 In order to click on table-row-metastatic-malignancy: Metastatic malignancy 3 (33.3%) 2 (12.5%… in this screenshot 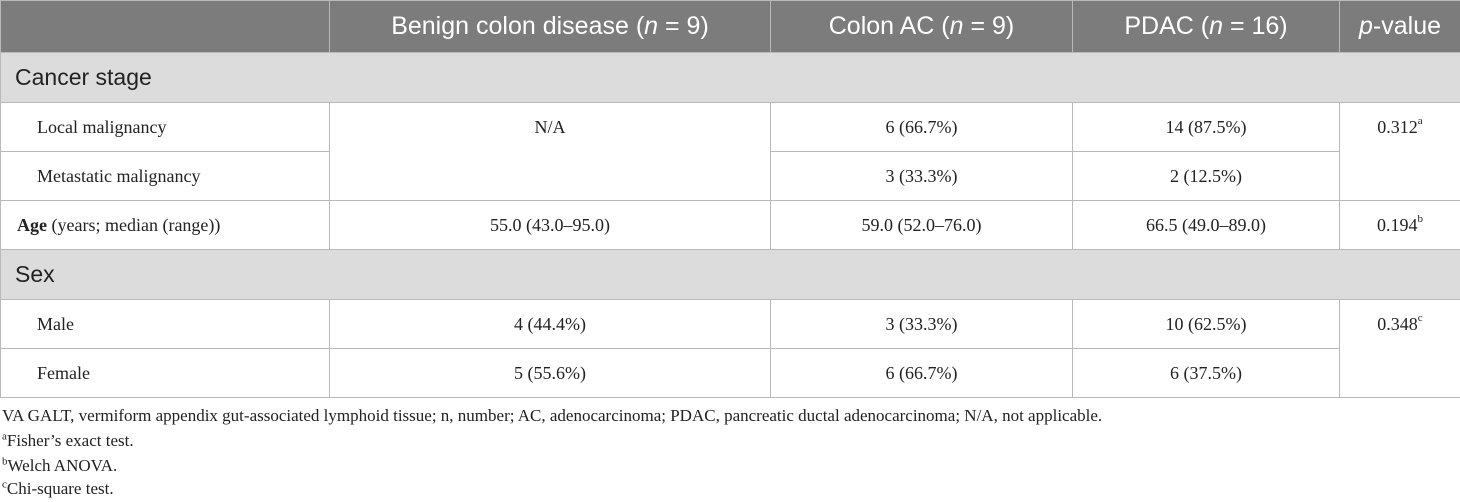, I will do `click(730, 176)`.